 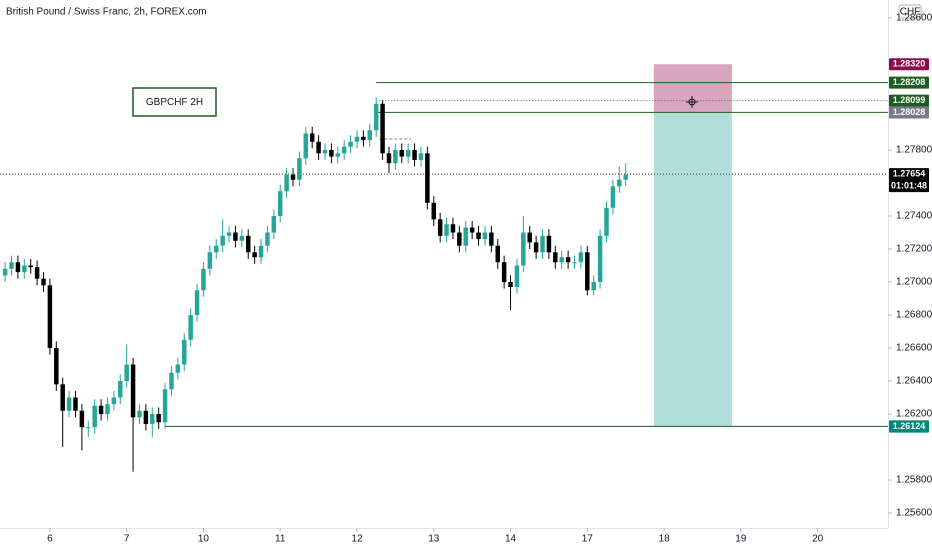 I want to click on move-handle, so click(x=692, y=102).